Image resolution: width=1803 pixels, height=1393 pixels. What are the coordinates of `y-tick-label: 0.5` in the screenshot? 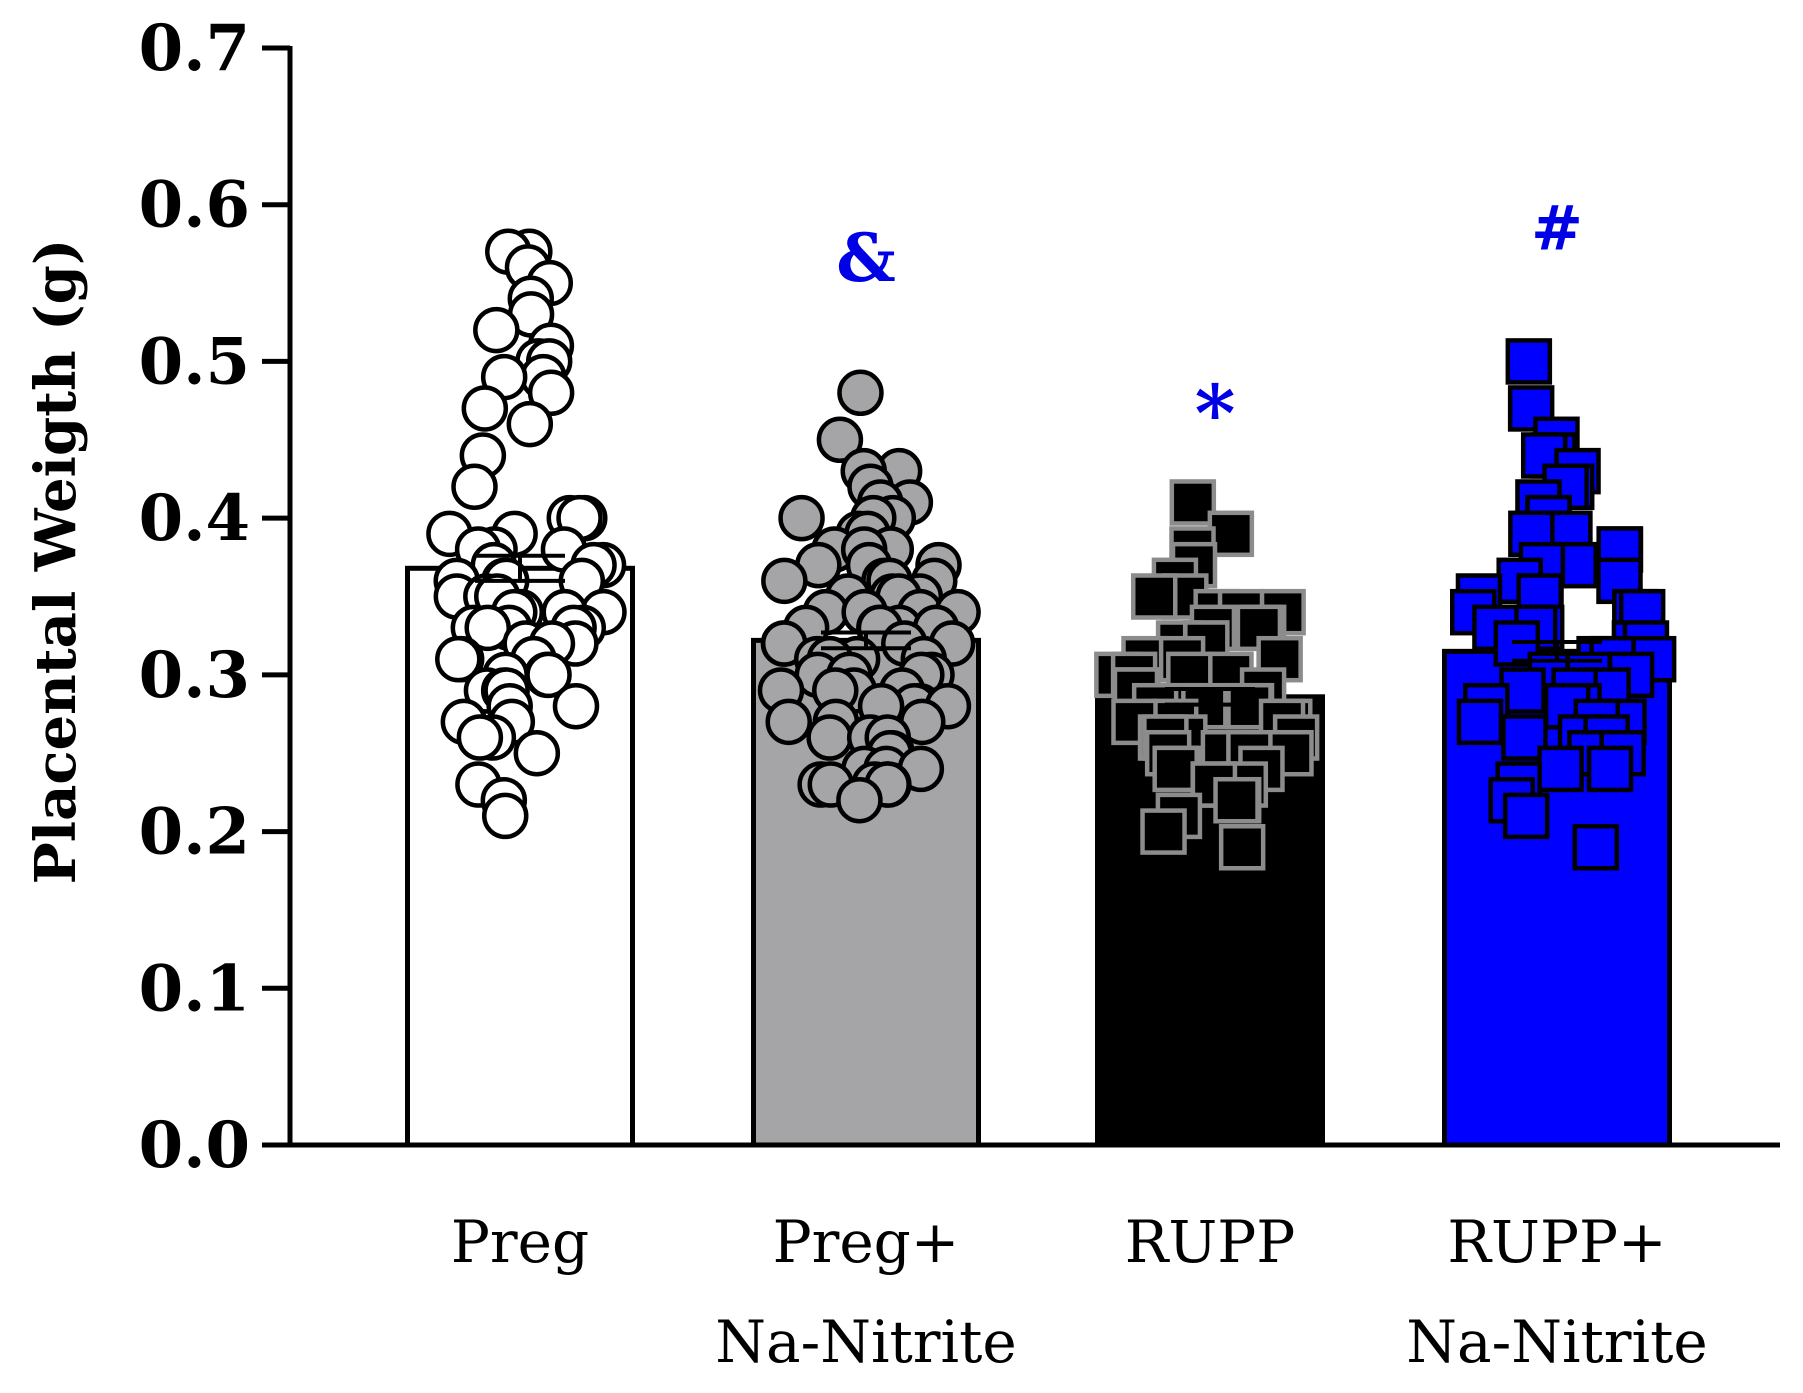 It's located at (194, 361).